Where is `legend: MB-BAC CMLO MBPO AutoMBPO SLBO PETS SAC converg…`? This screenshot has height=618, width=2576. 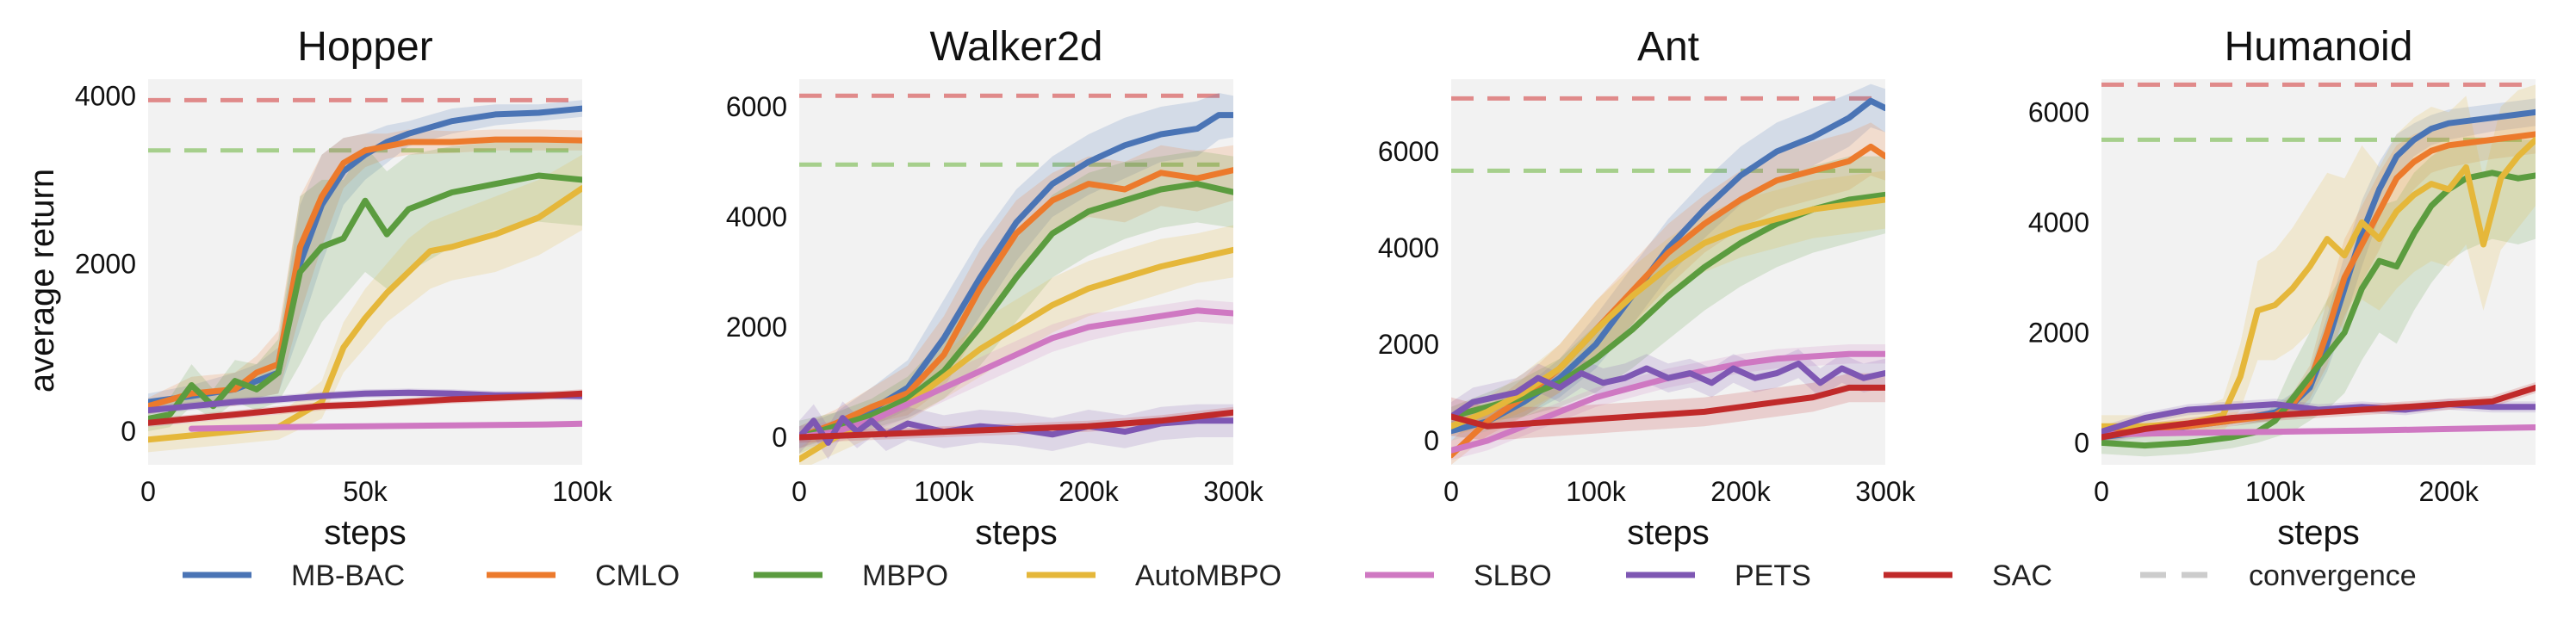 legend: MB-BAC CMLO MBPO AutoMBPO SLBO PETS SAC converg… is located at coordinates (1300, 576).